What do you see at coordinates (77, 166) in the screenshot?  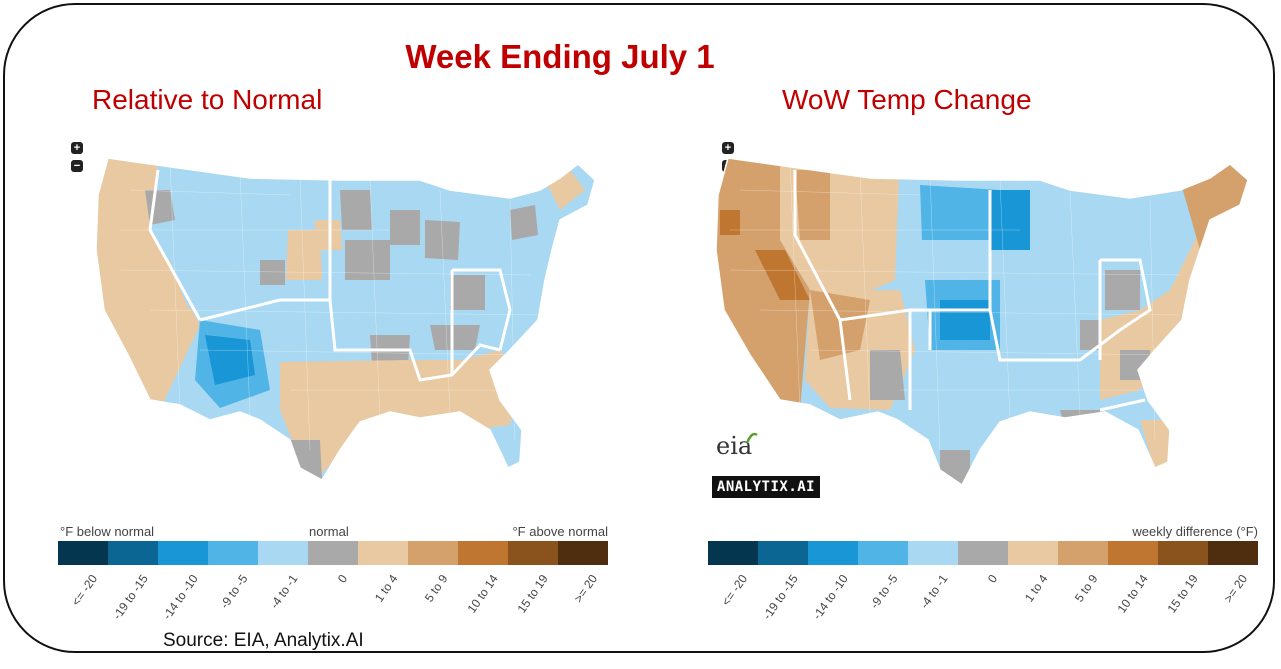 I see `left-zoom-out-button: −` at bounding box center [77, 166].